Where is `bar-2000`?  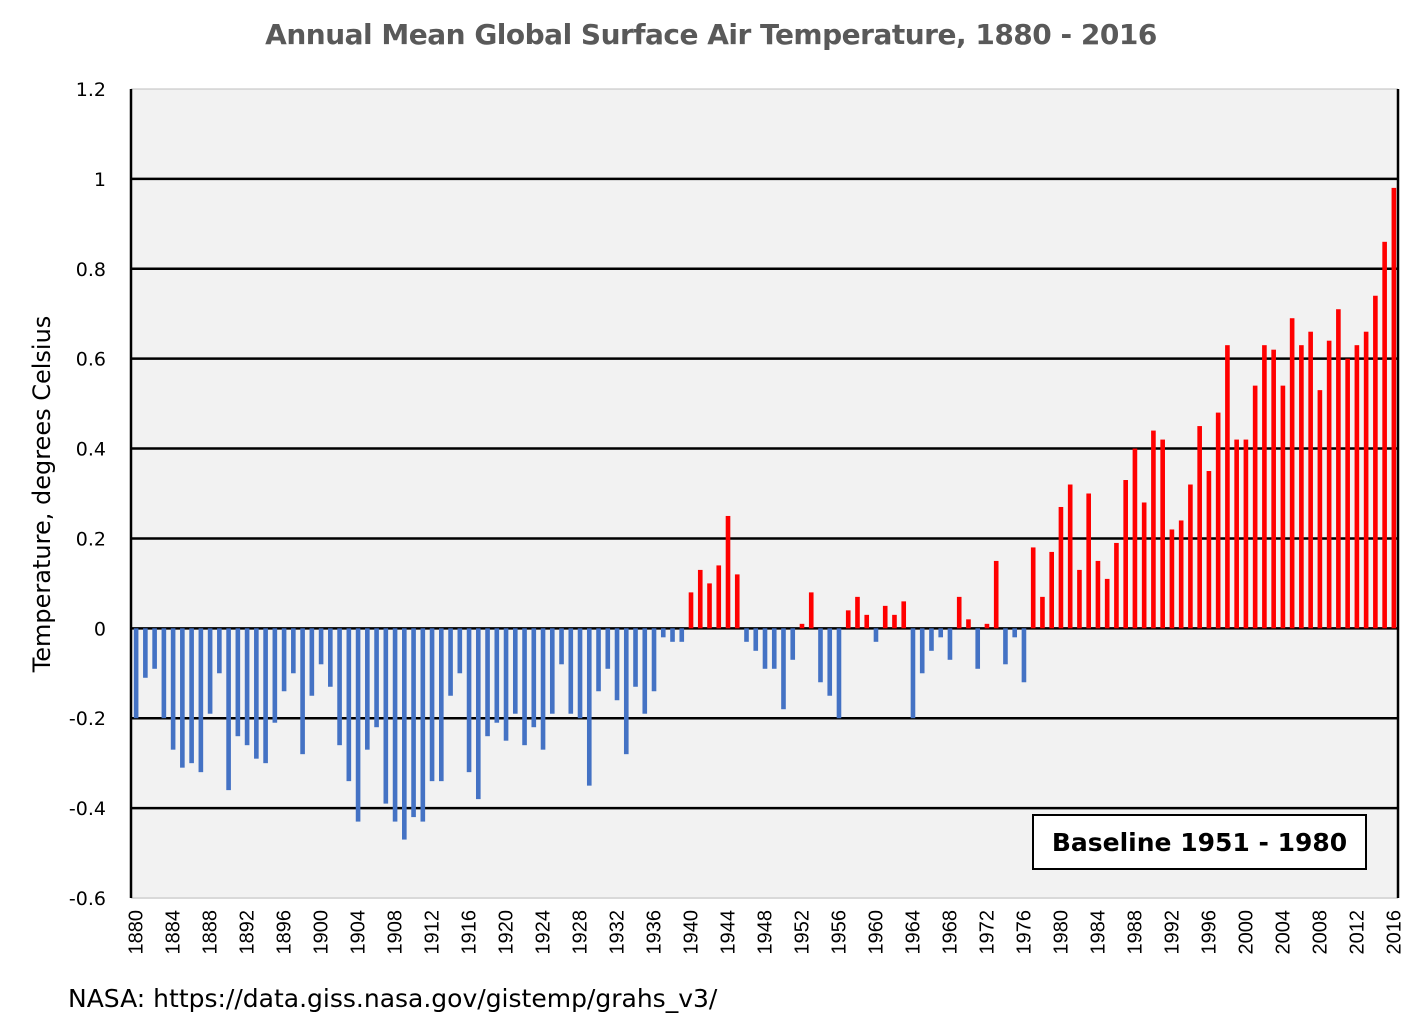 bar-2000 is located at coordinates (1246, 534).